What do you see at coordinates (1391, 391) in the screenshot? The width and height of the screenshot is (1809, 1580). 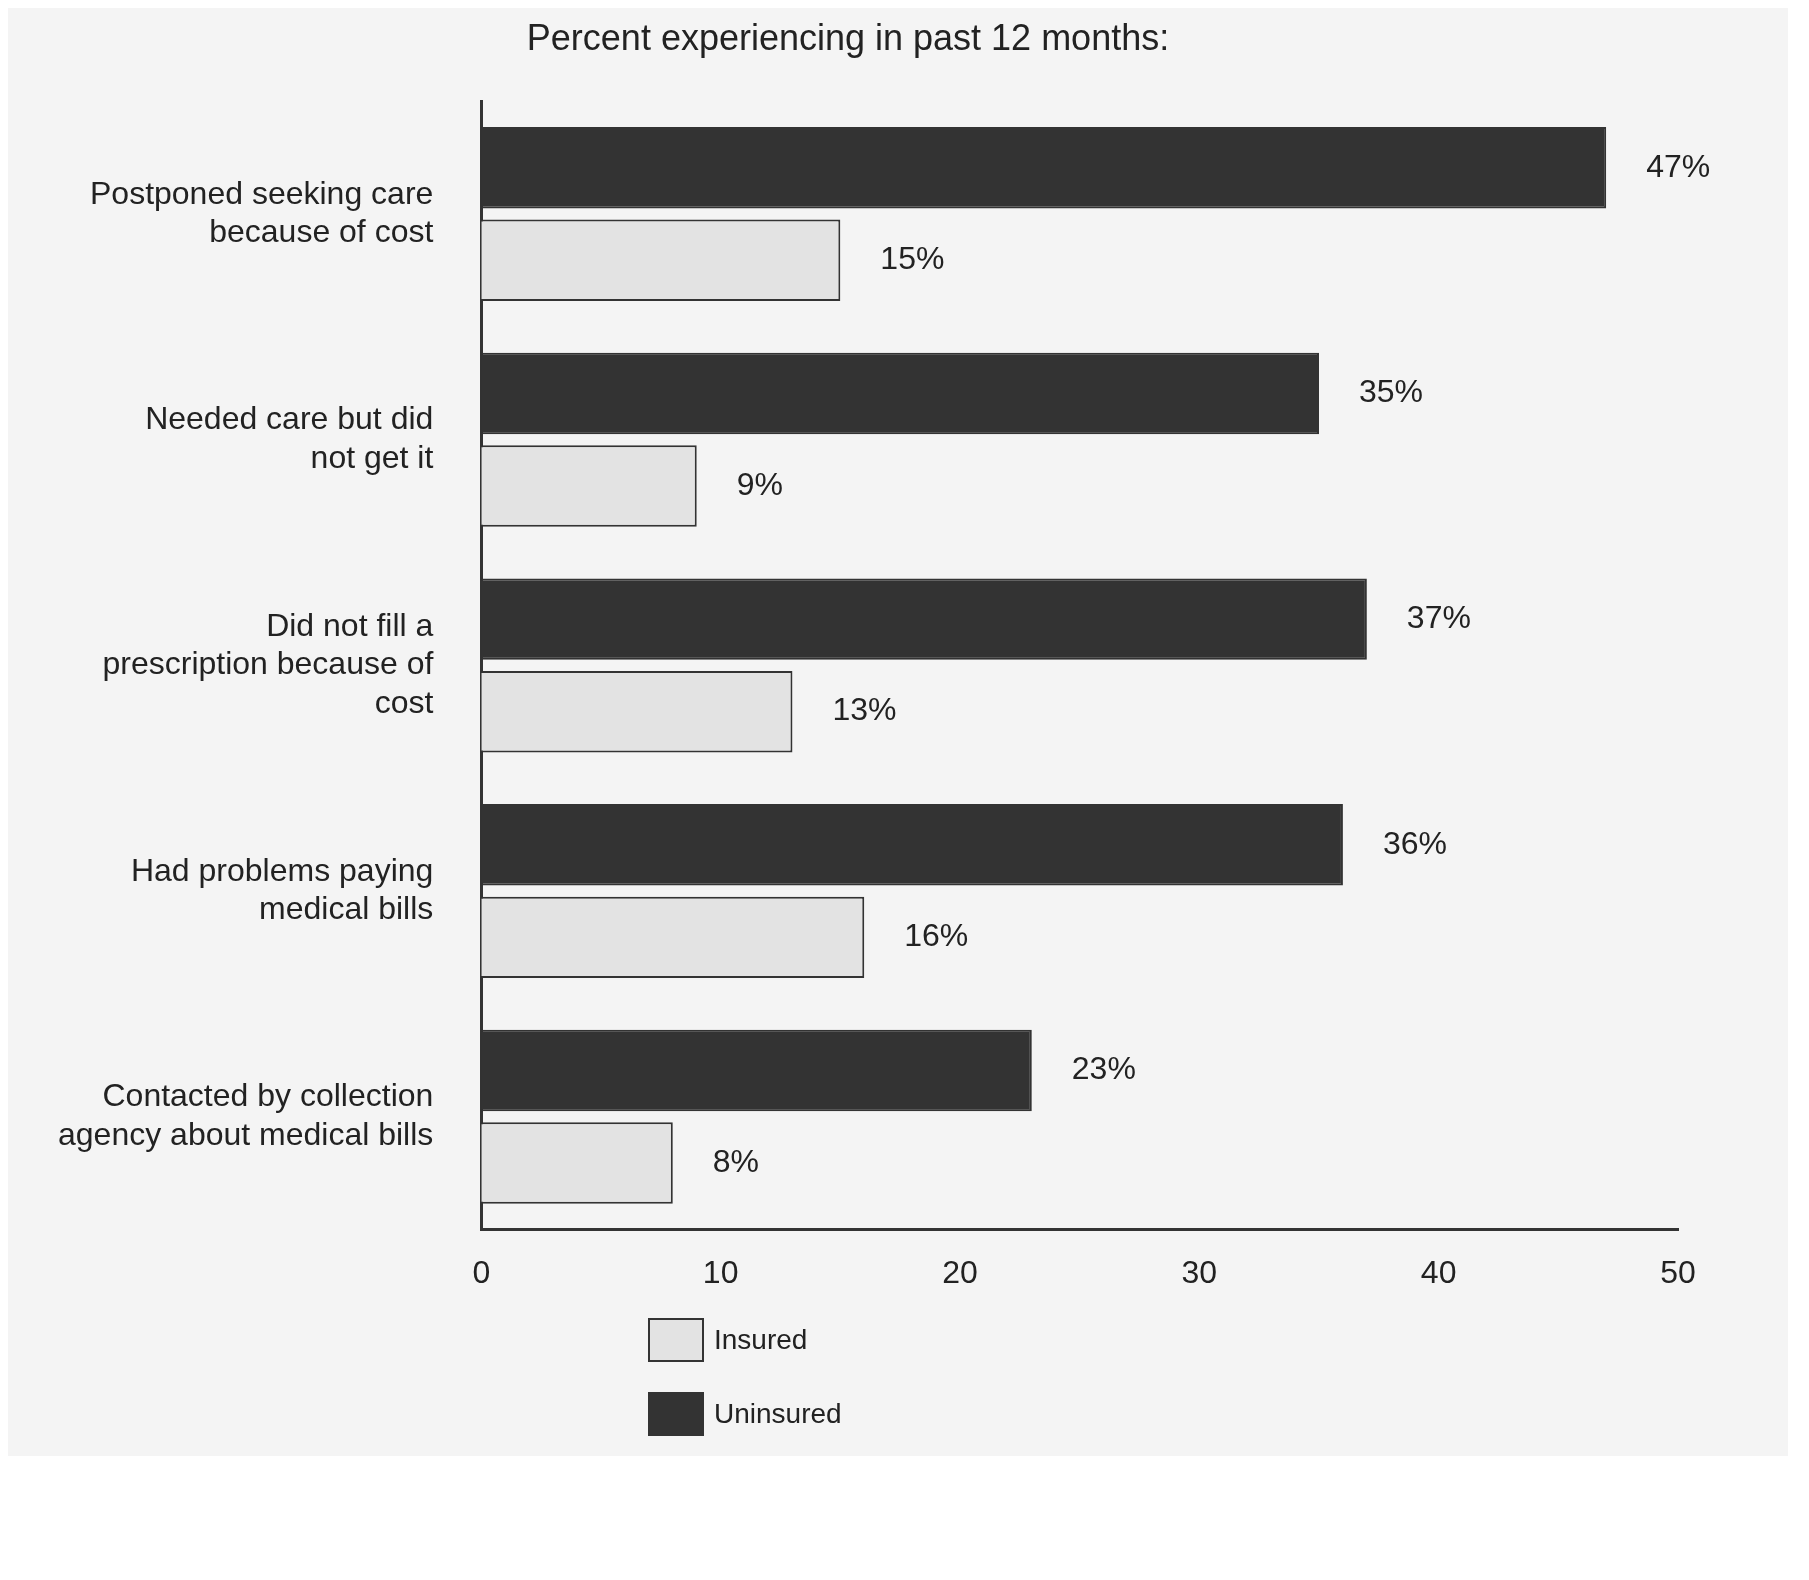 I see `data-label: 35%` at bounding box center [1391, 391].